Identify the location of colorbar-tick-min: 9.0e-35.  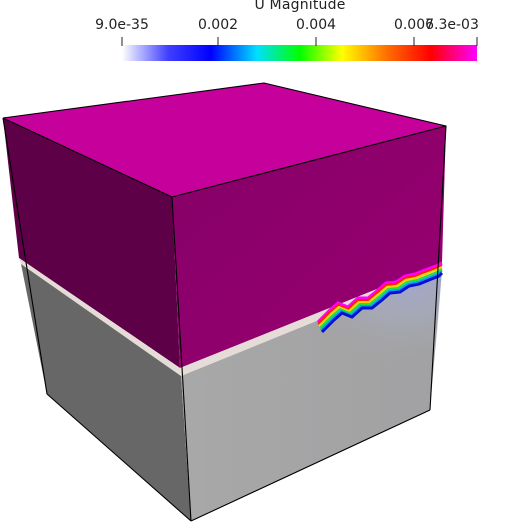
(122, 25).